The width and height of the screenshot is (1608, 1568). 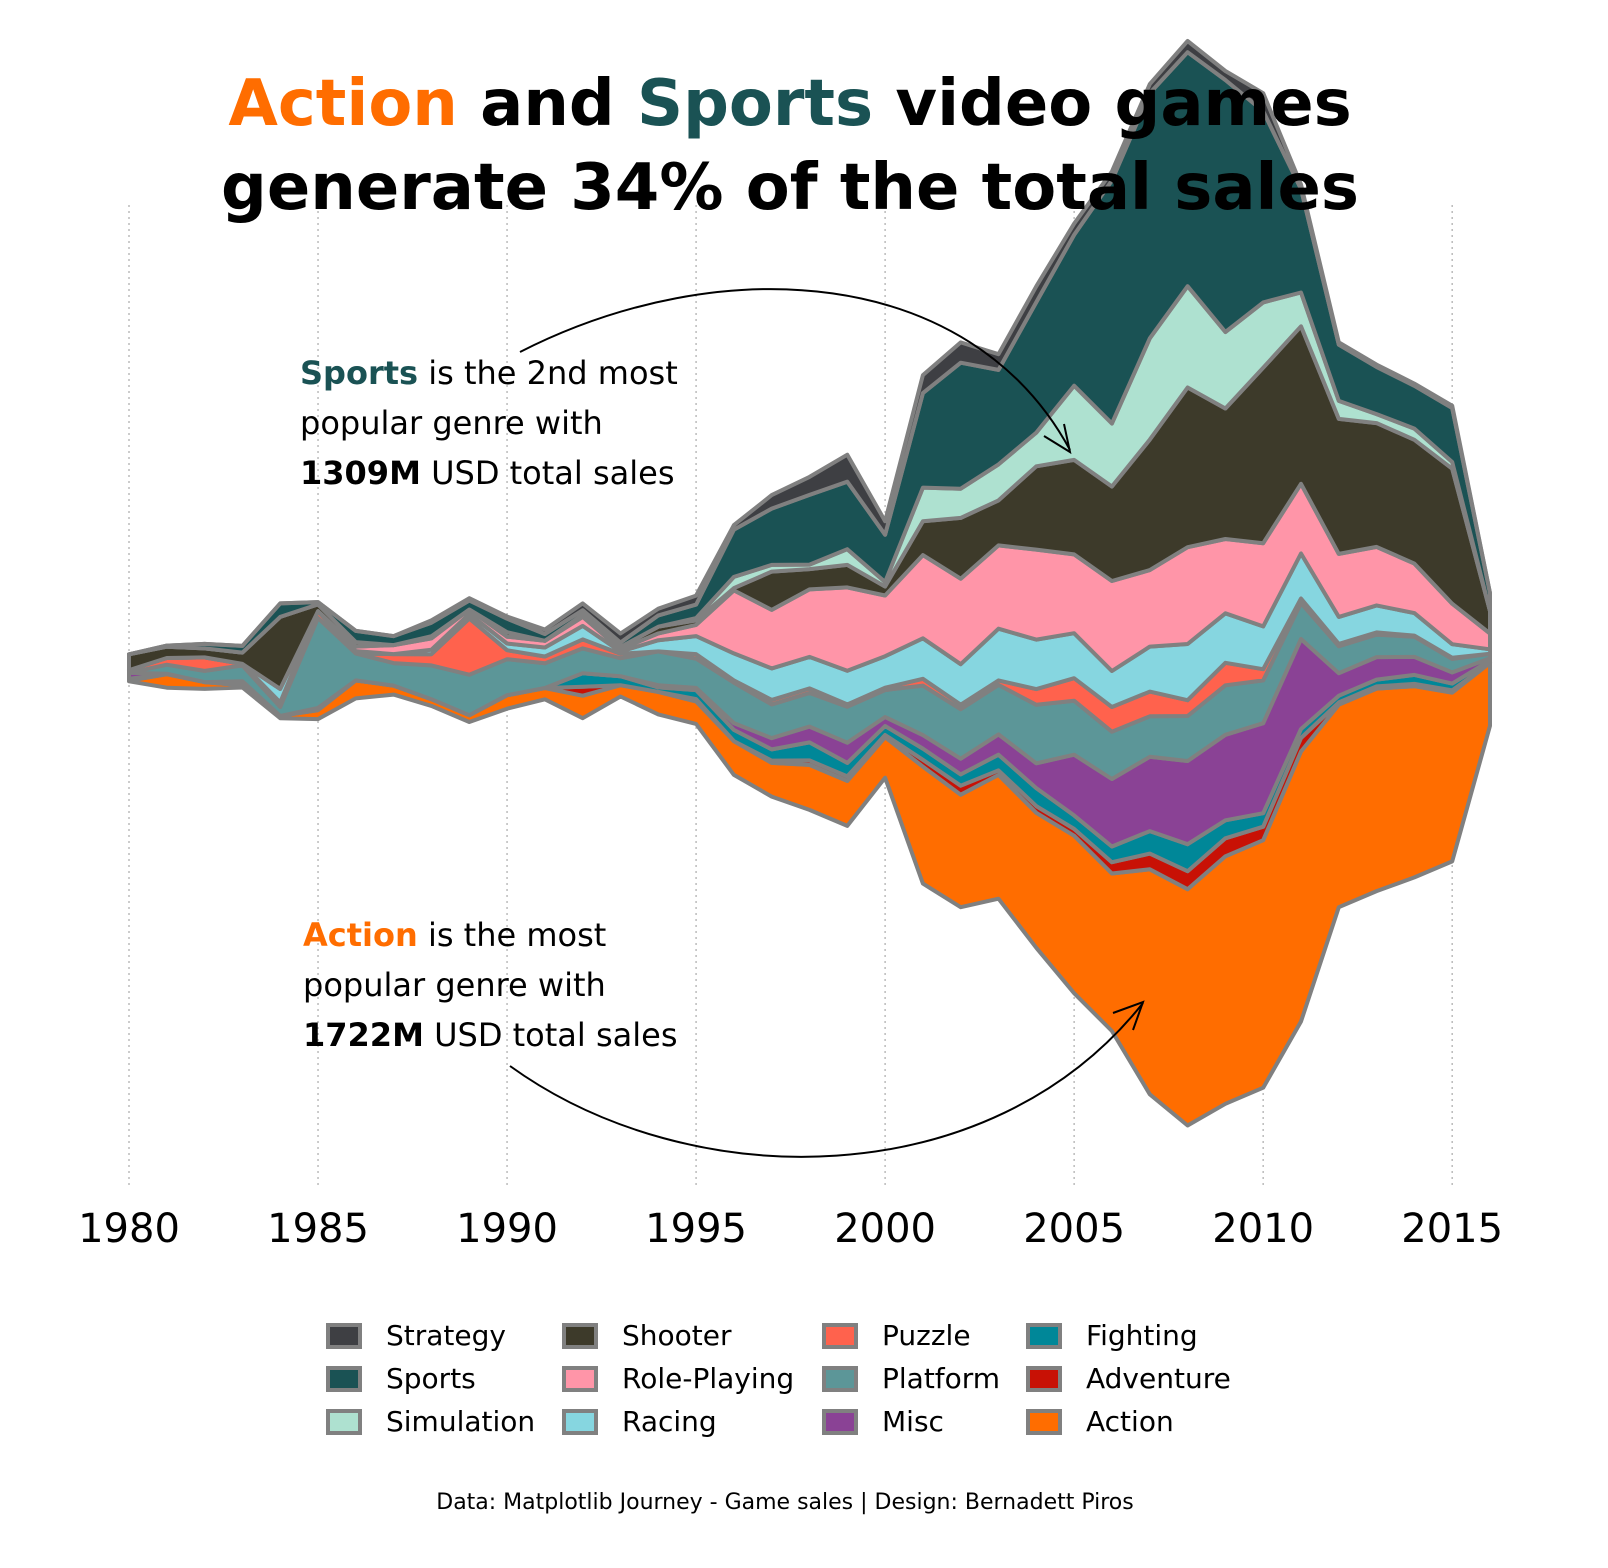 What do you see at coordinates (1128, 1015) in the screenshot?
I see `action-arrowhead` at bounding box center [1128, 1015].